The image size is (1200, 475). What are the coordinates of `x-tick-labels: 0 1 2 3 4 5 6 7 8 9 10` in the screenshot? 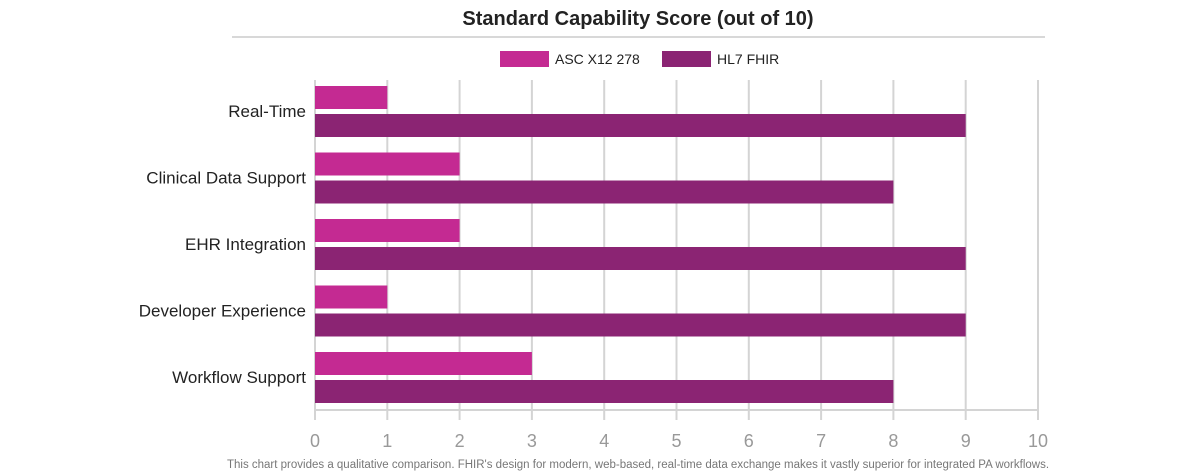 It's located at (679, 441).